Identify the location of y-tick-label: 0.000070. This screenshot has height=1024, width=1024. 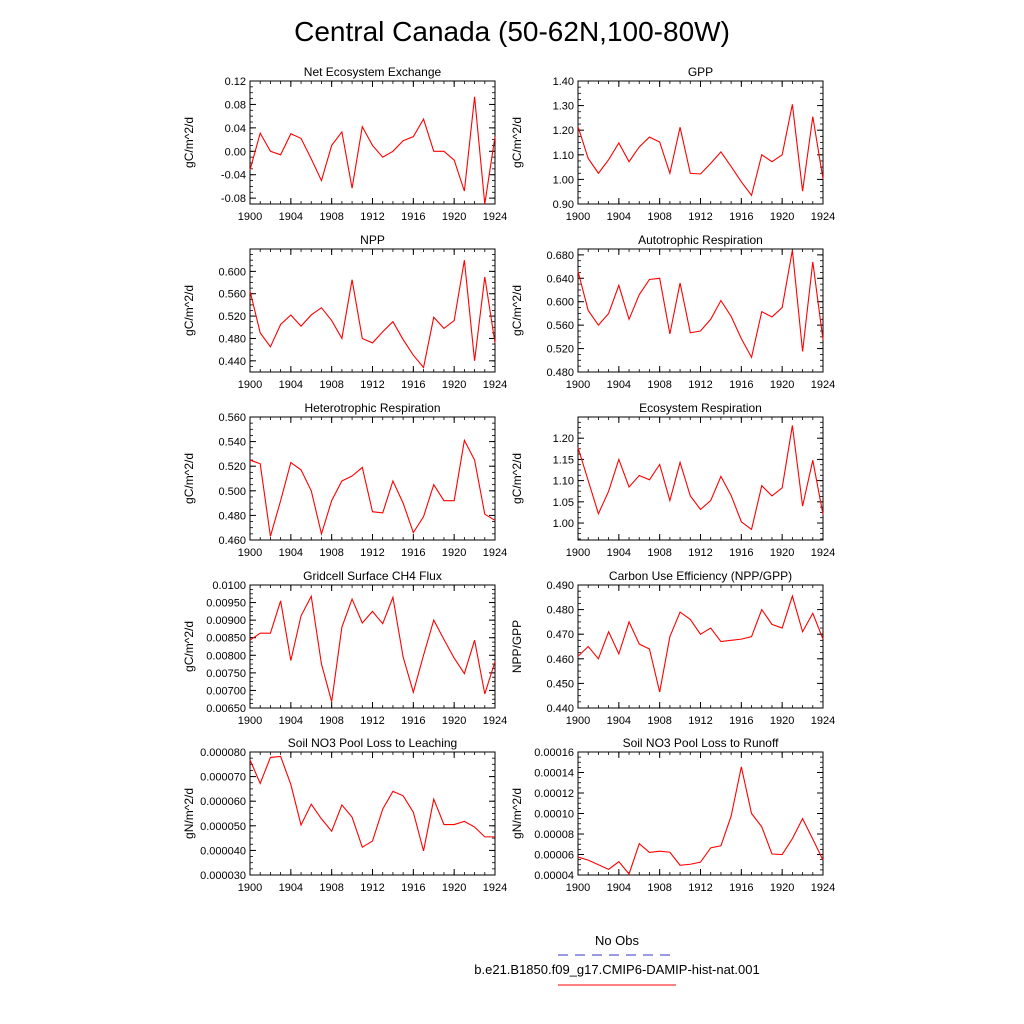
(223, 778).